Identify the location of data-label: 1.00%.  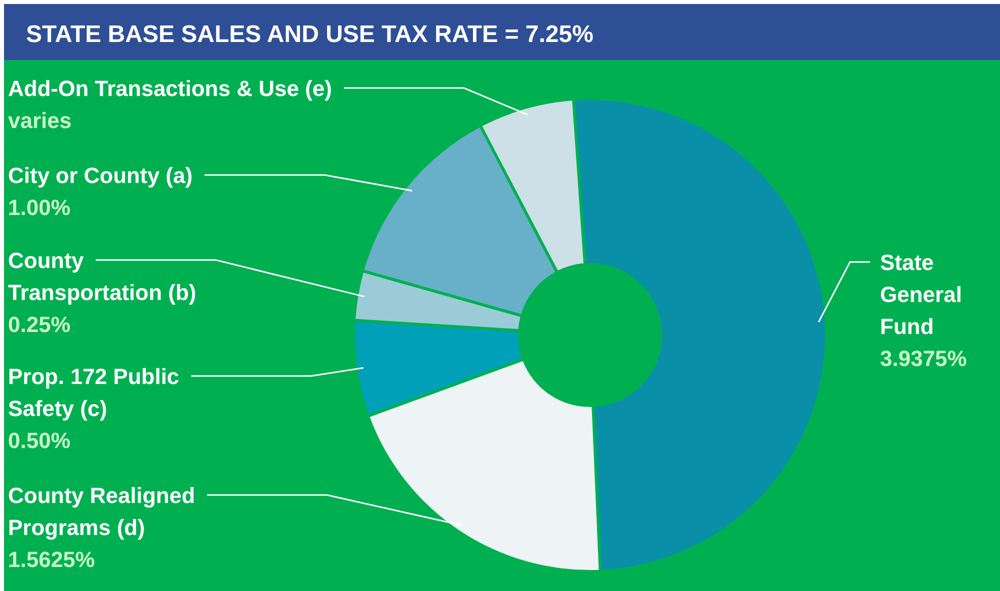
(39, 207).